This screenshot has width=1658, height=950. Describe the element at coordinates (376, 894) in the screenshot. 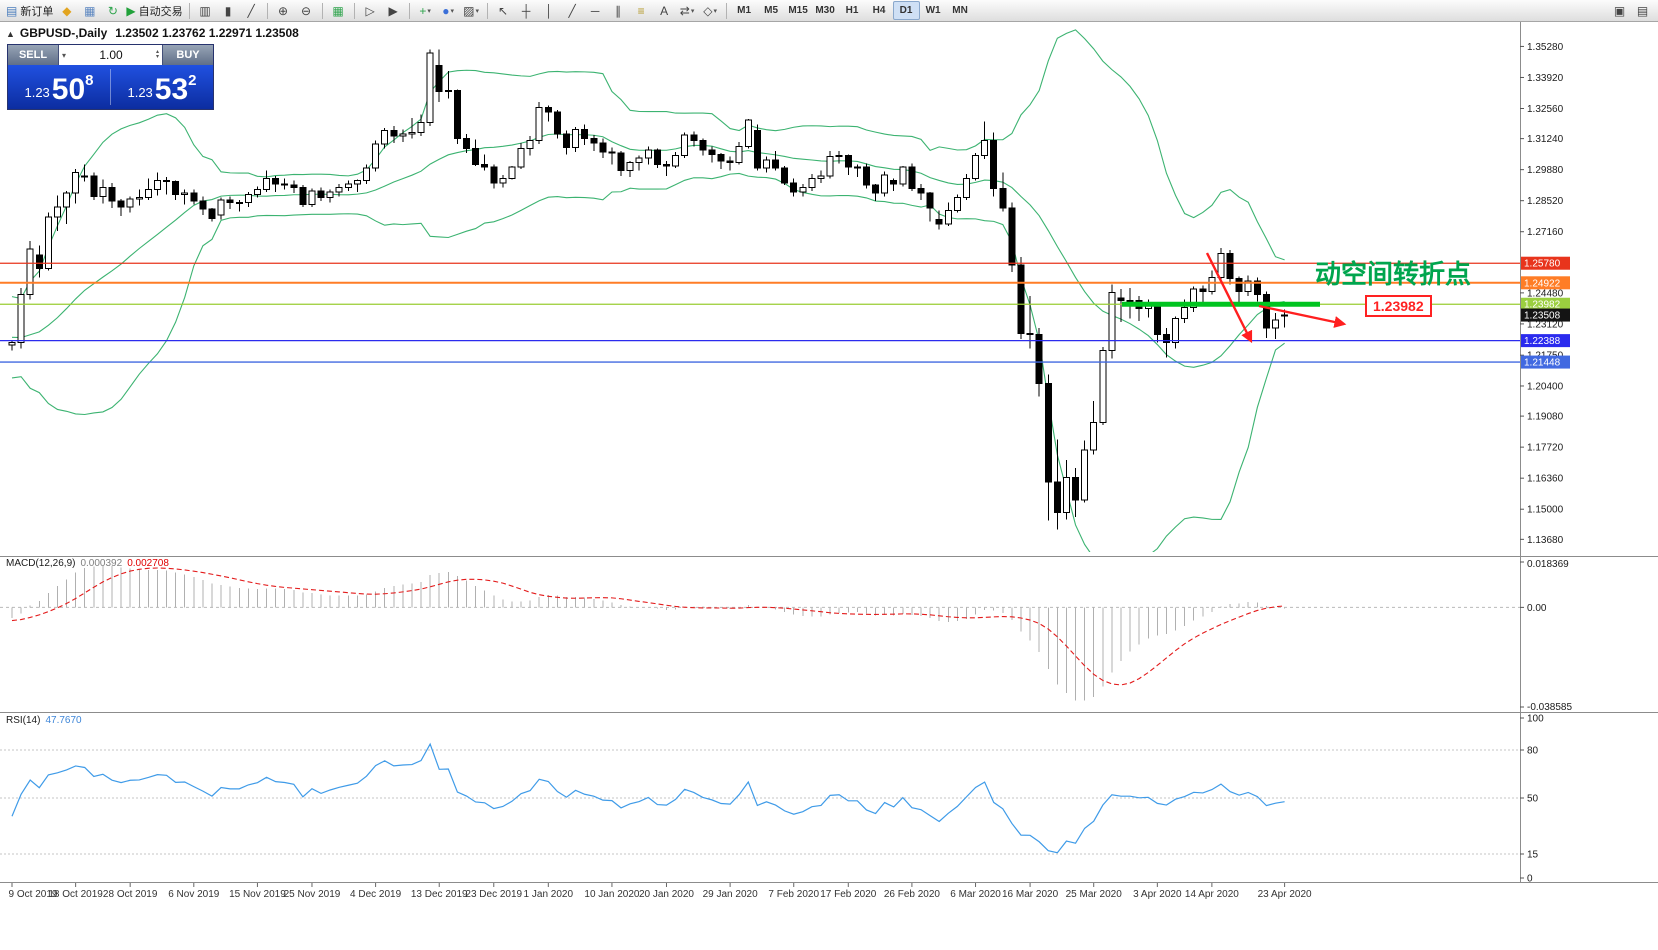

I see `svg-text: 4 Dec 2019` at that location.